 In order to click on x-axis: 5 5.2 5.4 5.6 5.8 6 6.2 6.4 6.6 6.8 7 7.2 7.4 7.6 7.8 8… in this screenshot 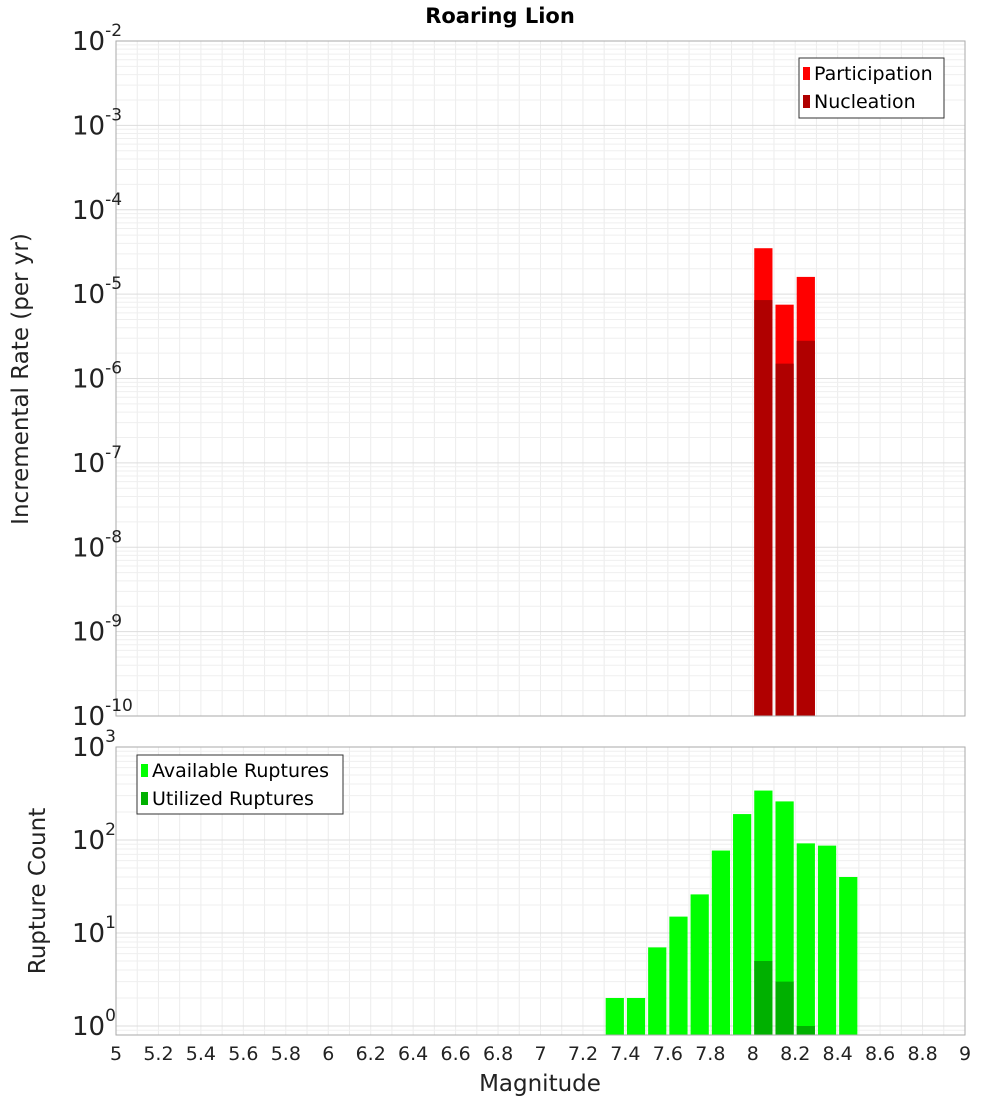, I will do `click(540, 1054)`.